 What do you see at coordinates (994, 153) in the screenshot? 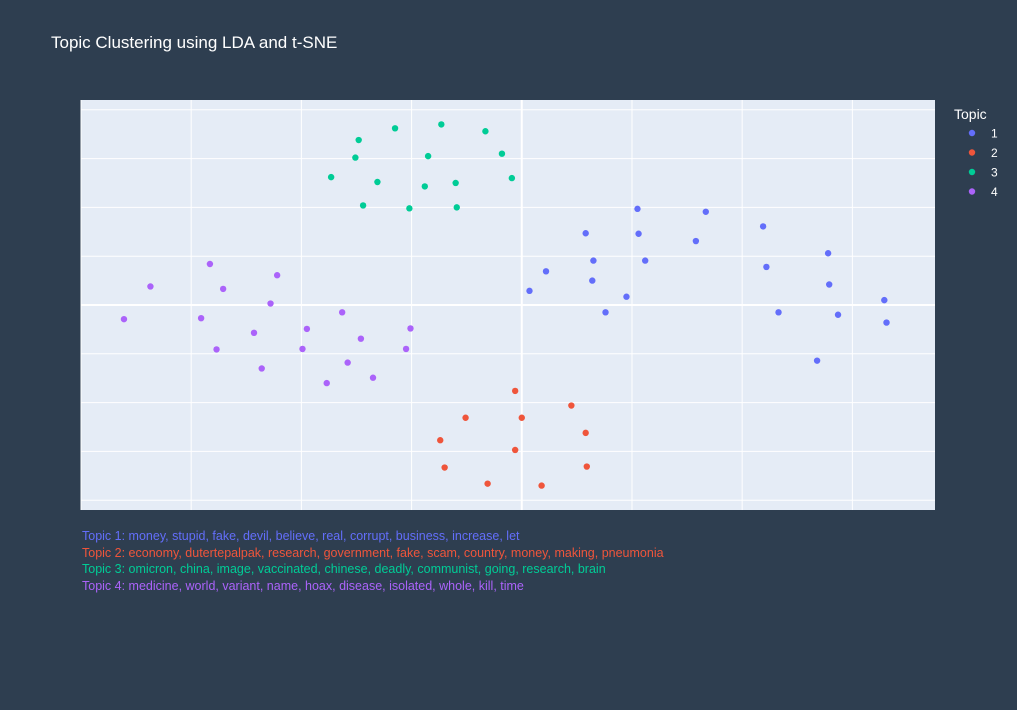
I see `legend-label: 2` at bounding box center [994, 153].